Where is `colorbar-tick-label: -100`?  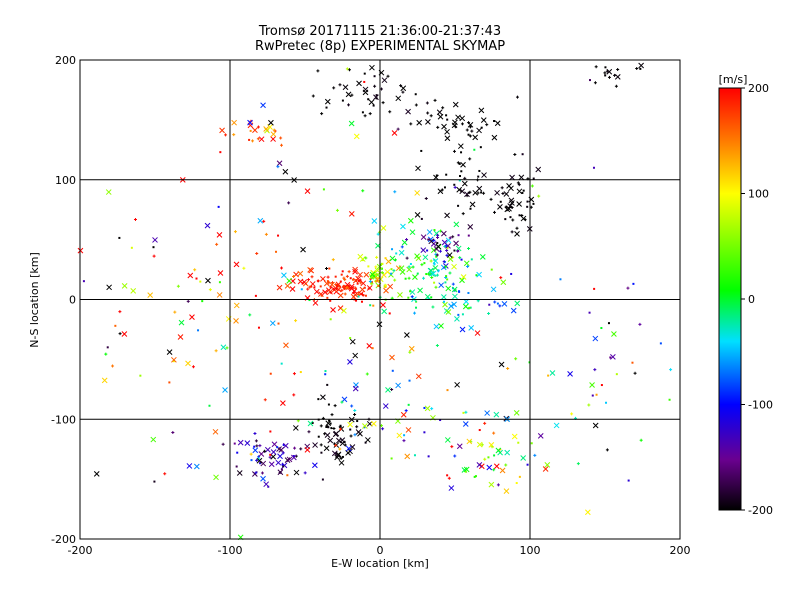
colorbar-tick-label: -100 is located at coordinates (760, 405).